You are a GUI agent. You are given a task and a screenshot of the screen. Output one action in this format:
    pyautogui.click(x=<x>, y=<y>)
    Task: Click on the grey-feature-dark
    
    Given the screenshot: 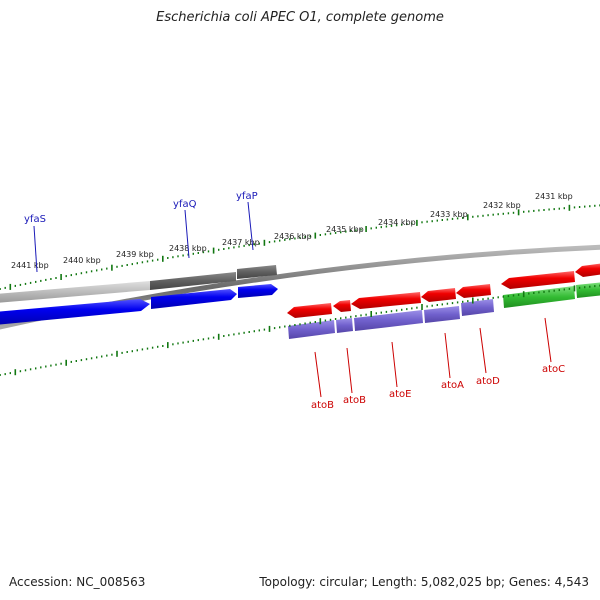 What is the action you would take?
    pyautogui.click(x=193, y=281)
    